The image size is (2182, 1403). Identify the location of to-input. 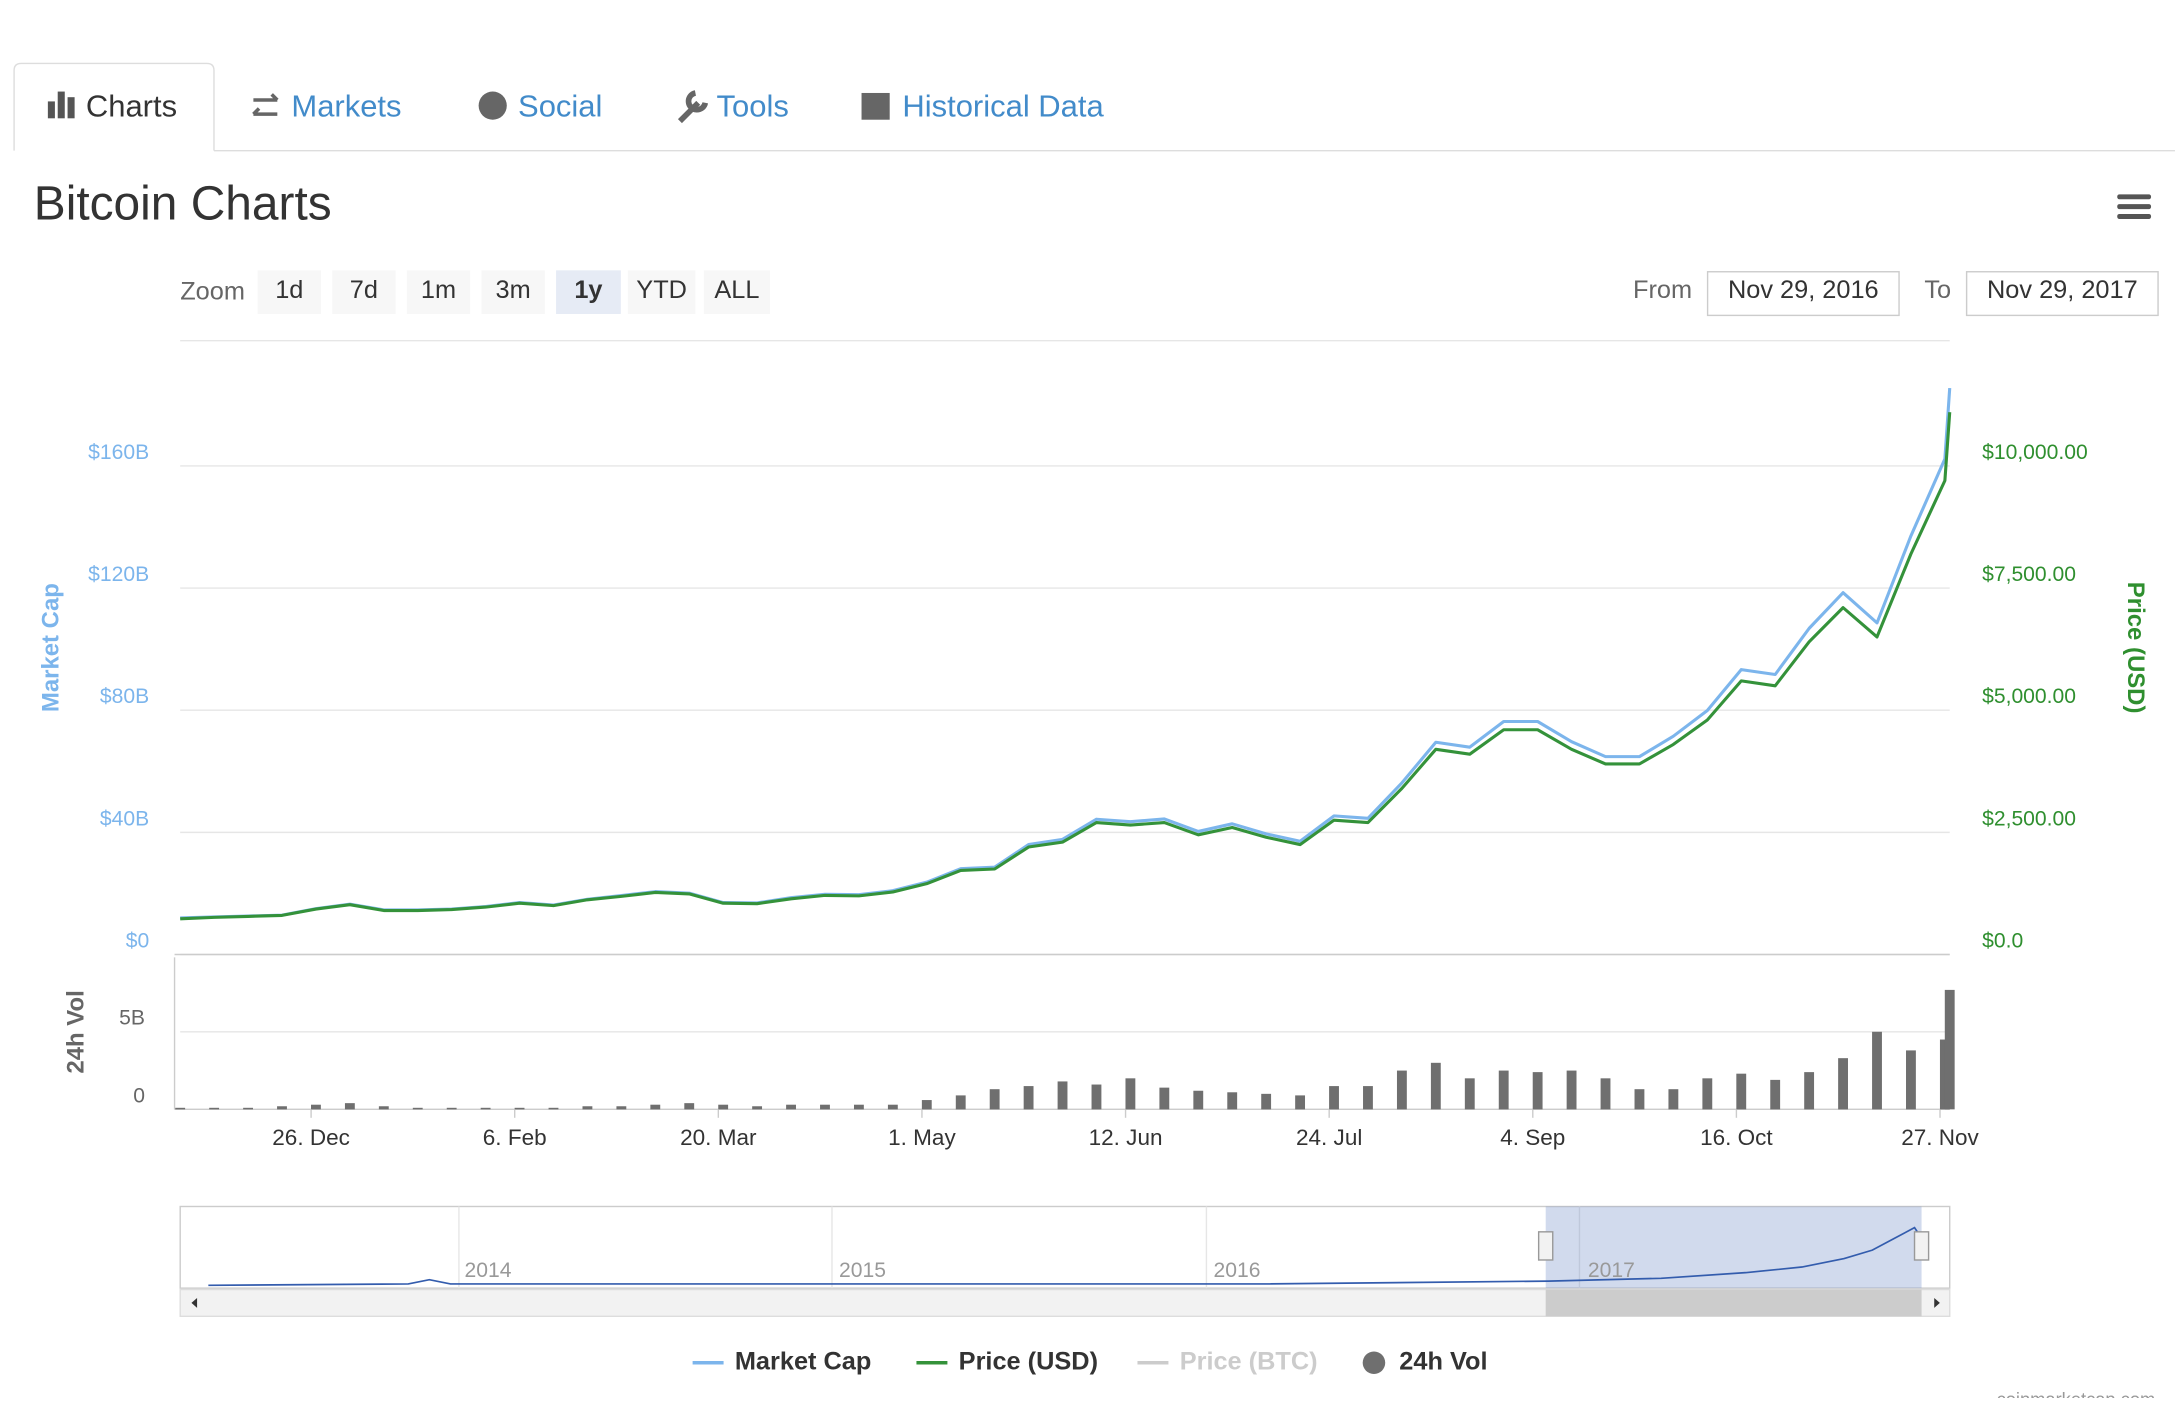
(2062, 294).